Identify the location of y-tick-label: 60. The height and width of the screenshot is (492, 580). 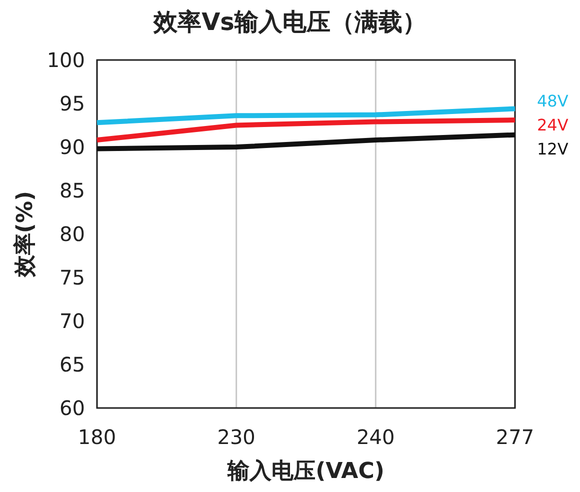
(72, 408).